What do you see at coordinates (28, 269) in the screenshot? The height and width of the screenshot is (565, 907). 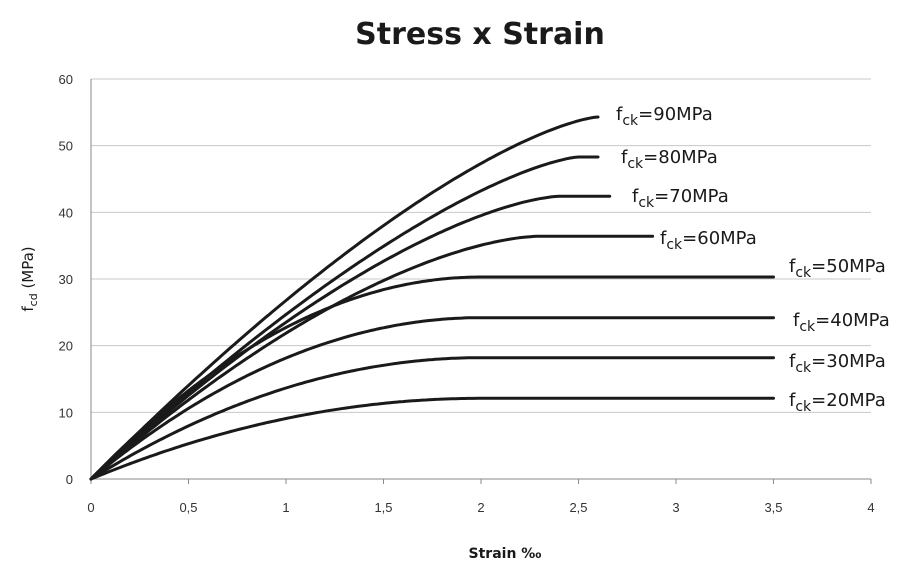 I see `y-axis-label-unit: (MPa)` at bounding box center [28, 269].